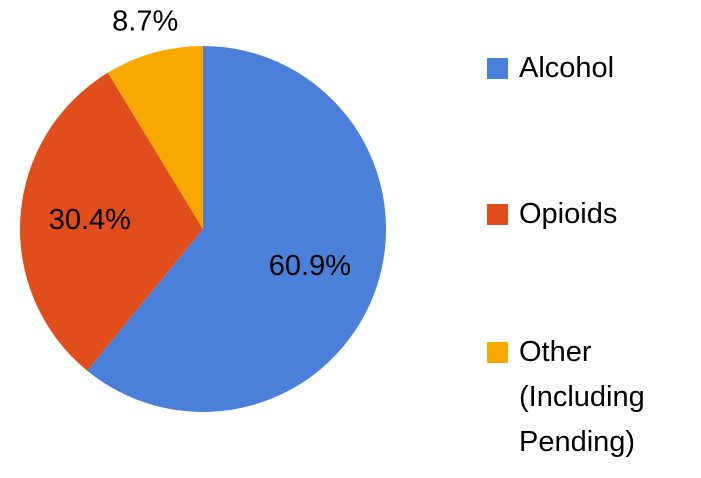  I want to click on legend-entry: Alcohol, so click(588, 68).